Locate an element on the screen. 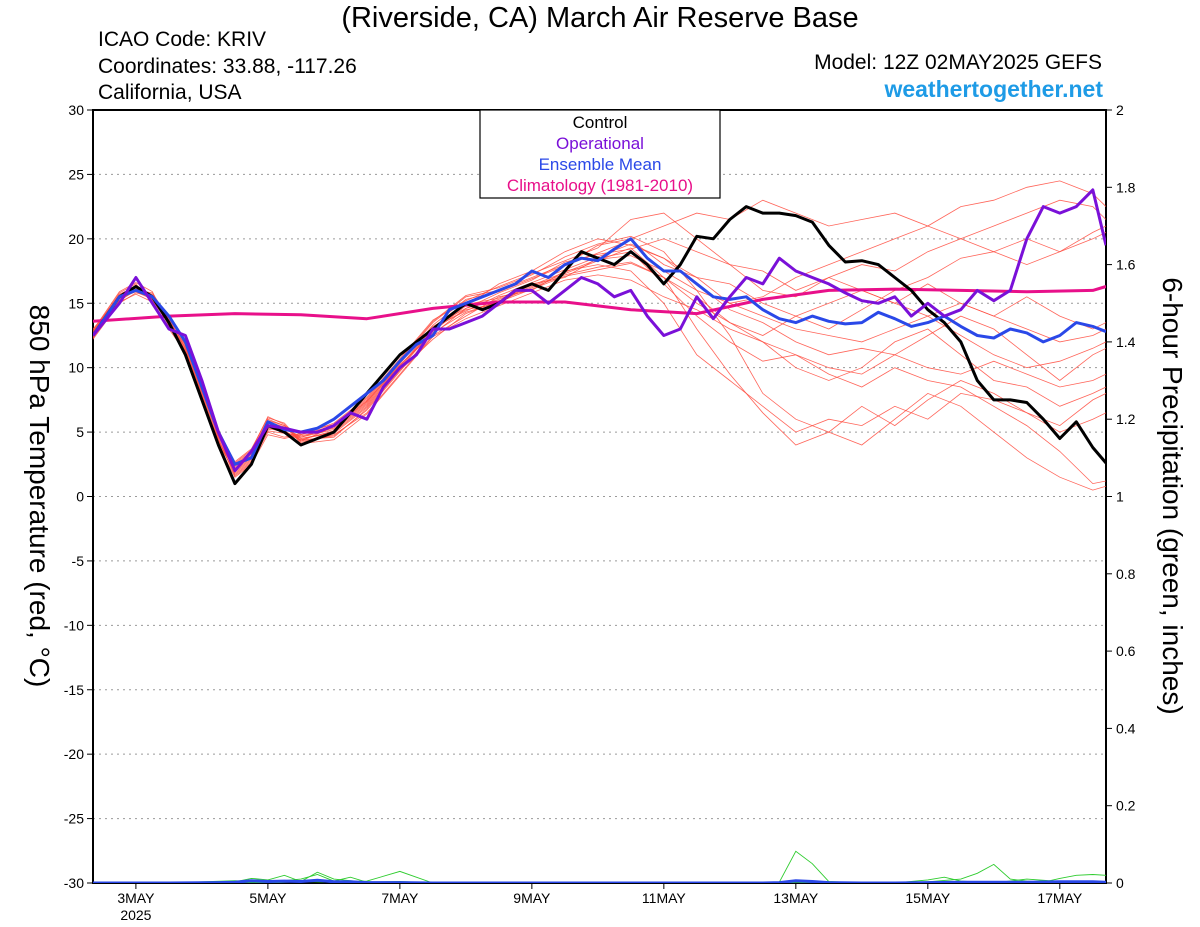  y2-tick-label: 0.4 is located at coordinates (1126, 728).